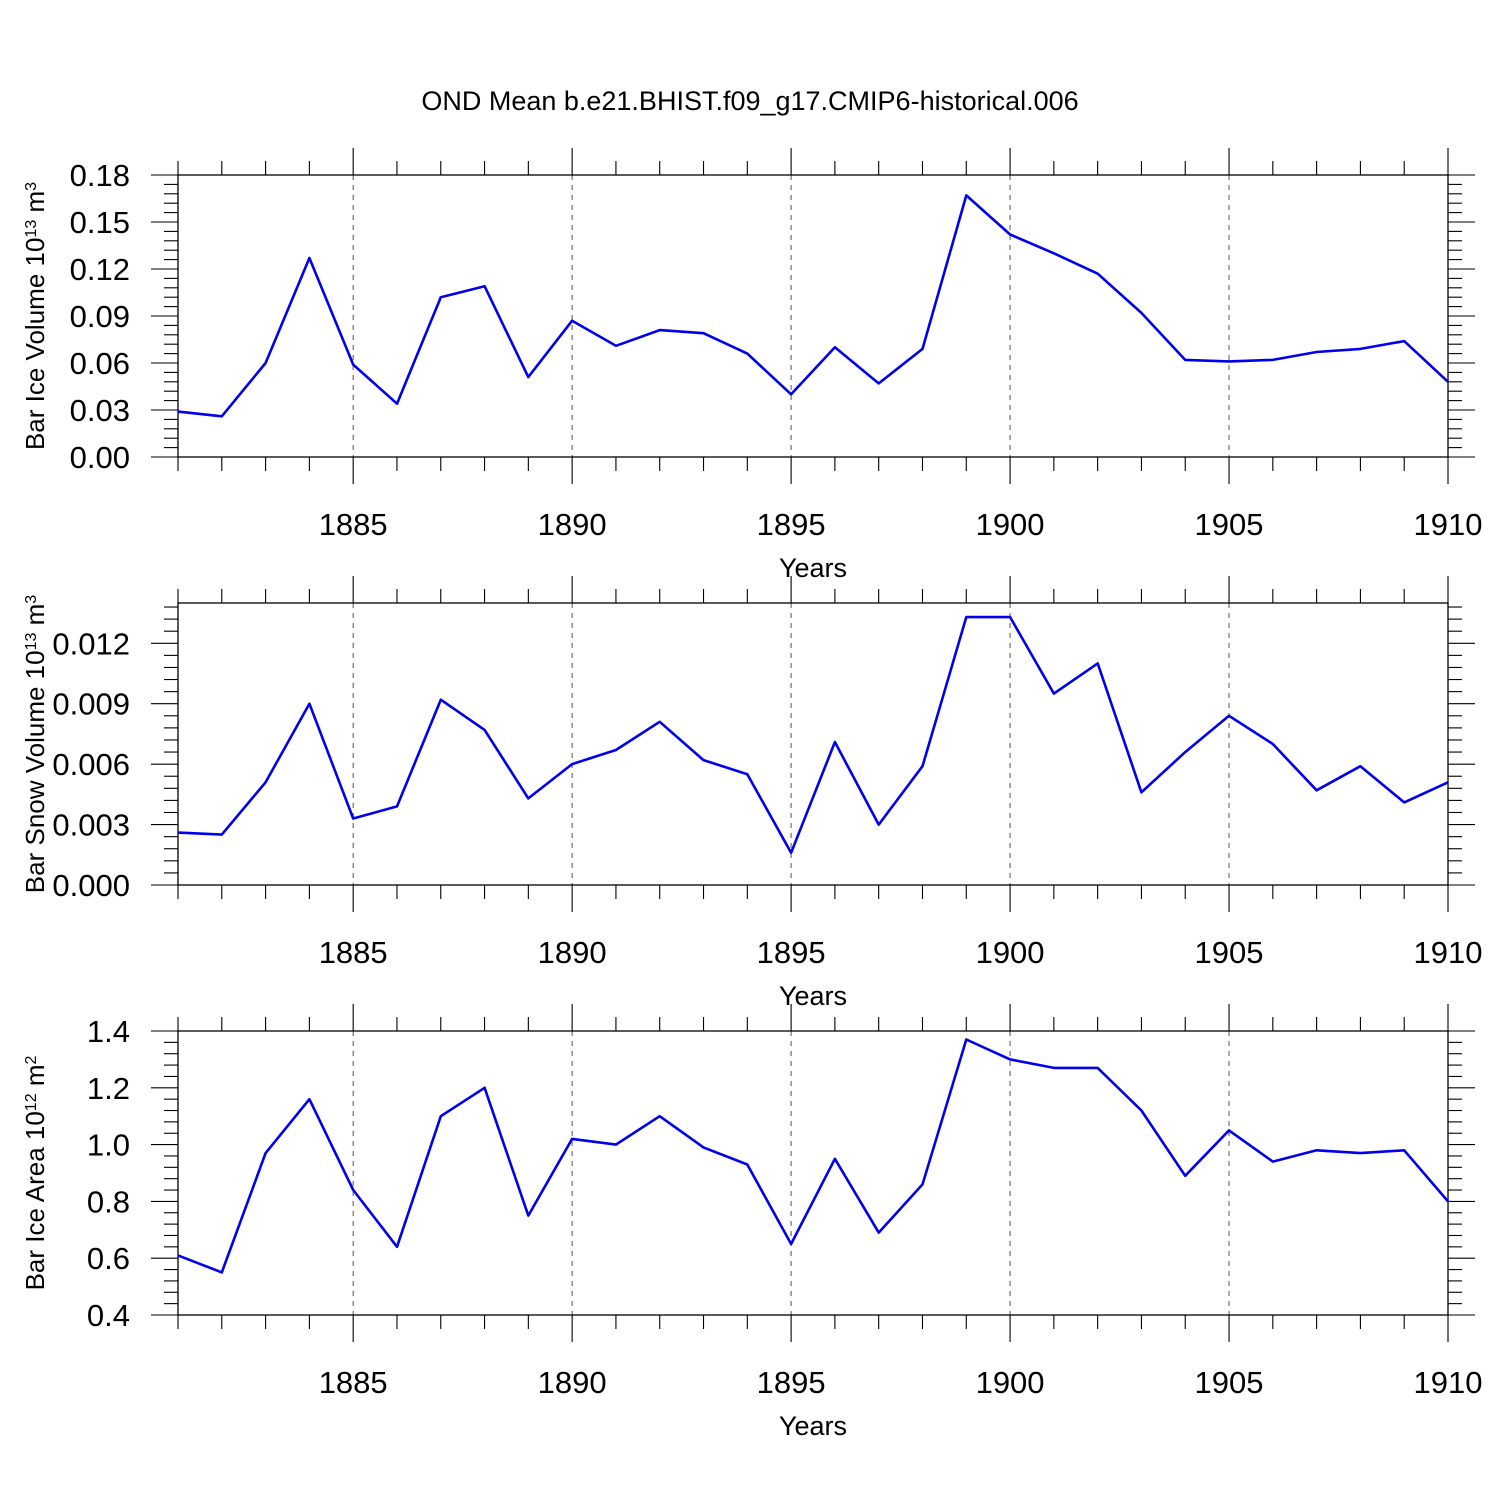 The height and width of the screenshot is (1500, 1500). Describe the element at coordinates (108, 1258) in the screenshot. I see `y-tick-label: 0.6` at that location.